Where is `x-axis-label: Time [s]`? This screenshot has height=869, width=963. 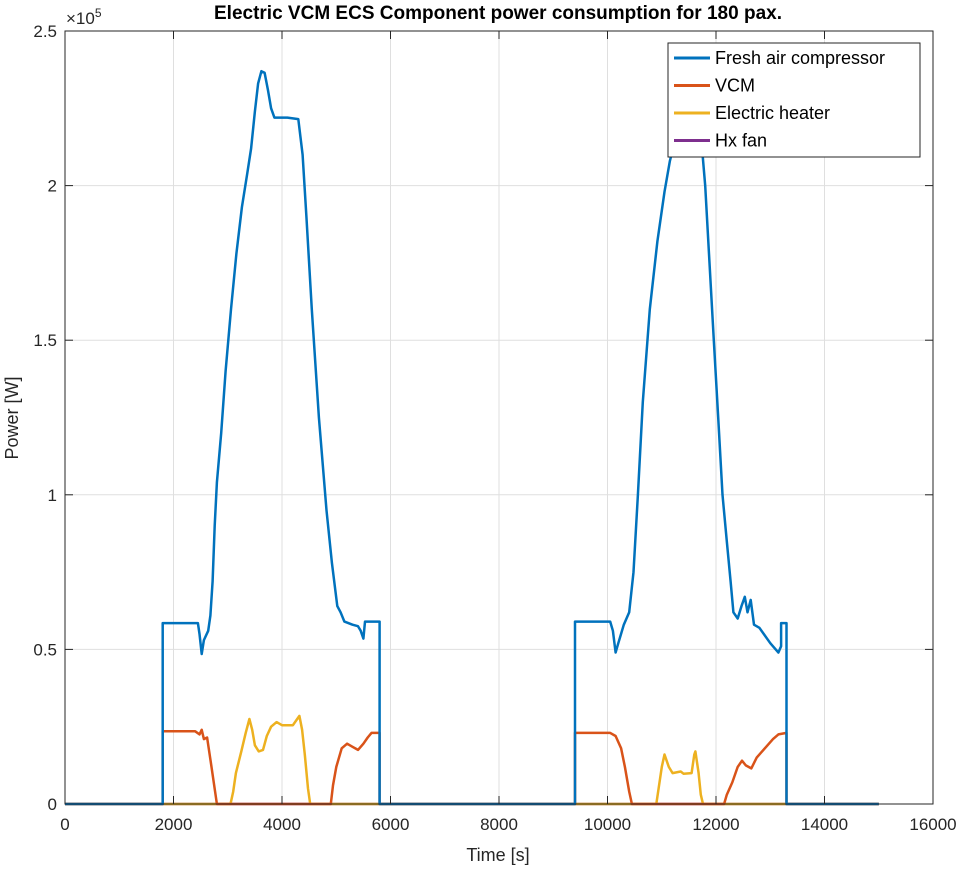
x-axis-label: Time [s] is located at coordinates (497, 855).